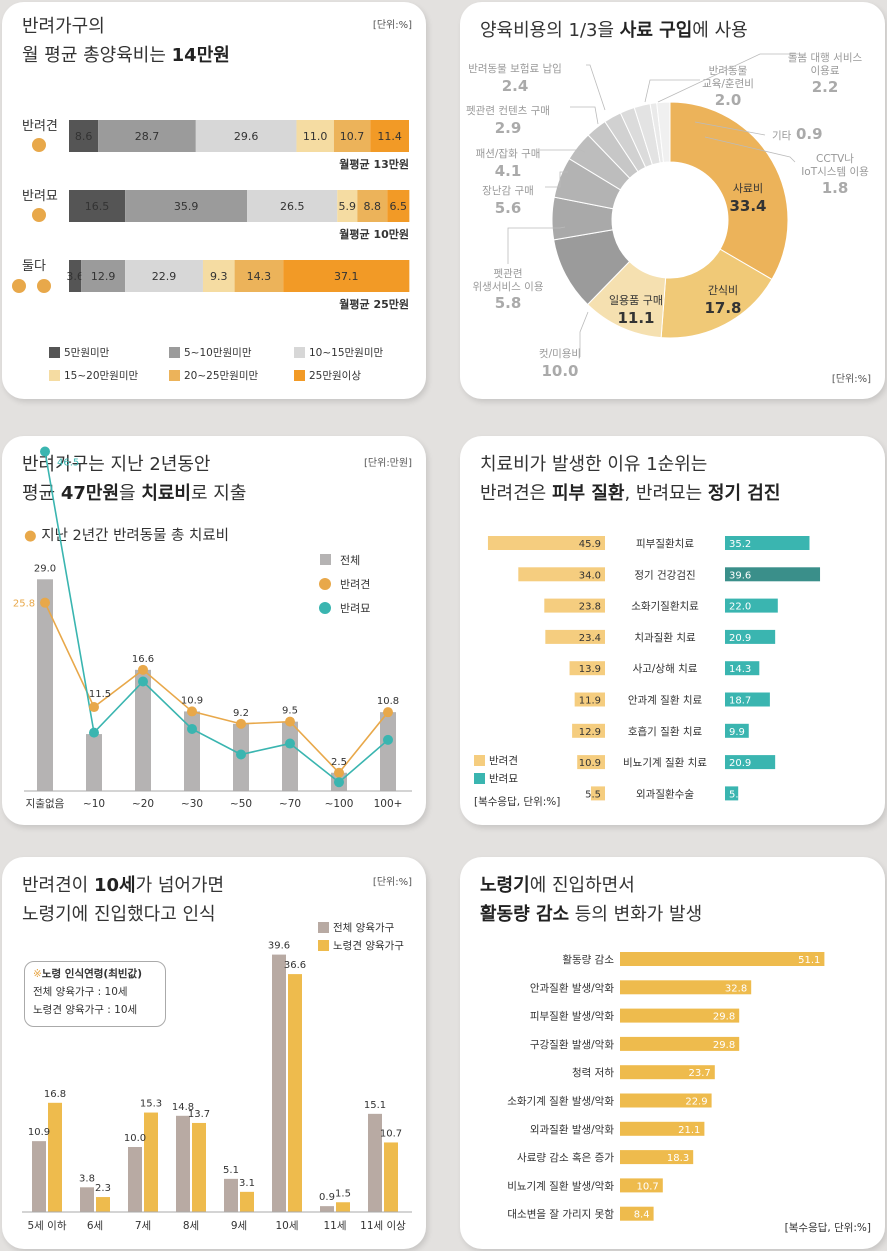 The width and height of the screenshot is (887, 1251). I want to click on chart-subtitle: ● 지난 2년간 반려동물 총 치료비, so click(126, 534).